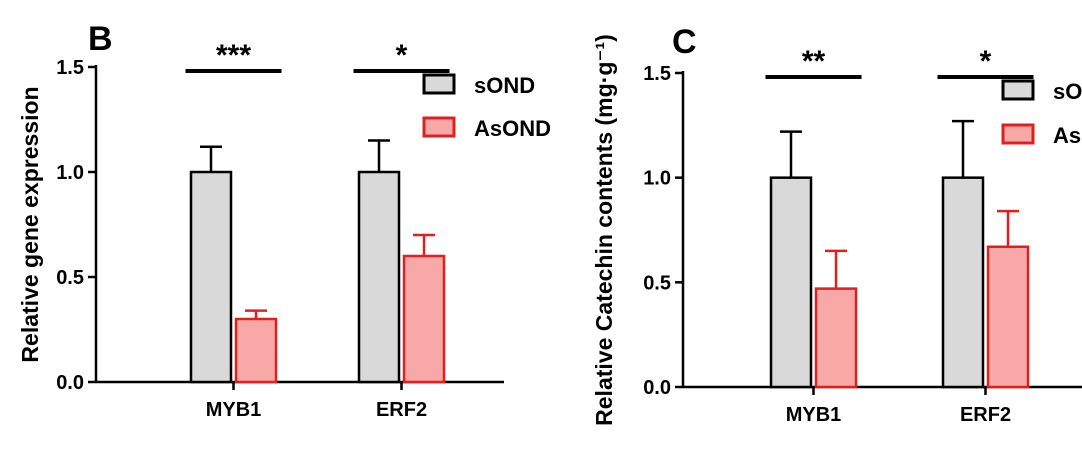 This screenshot has height=465, width=1082. What do you see at coordinates (684, 42) in the screenshot?
I see `panel-letter: C` at bounding box center [684, 42].